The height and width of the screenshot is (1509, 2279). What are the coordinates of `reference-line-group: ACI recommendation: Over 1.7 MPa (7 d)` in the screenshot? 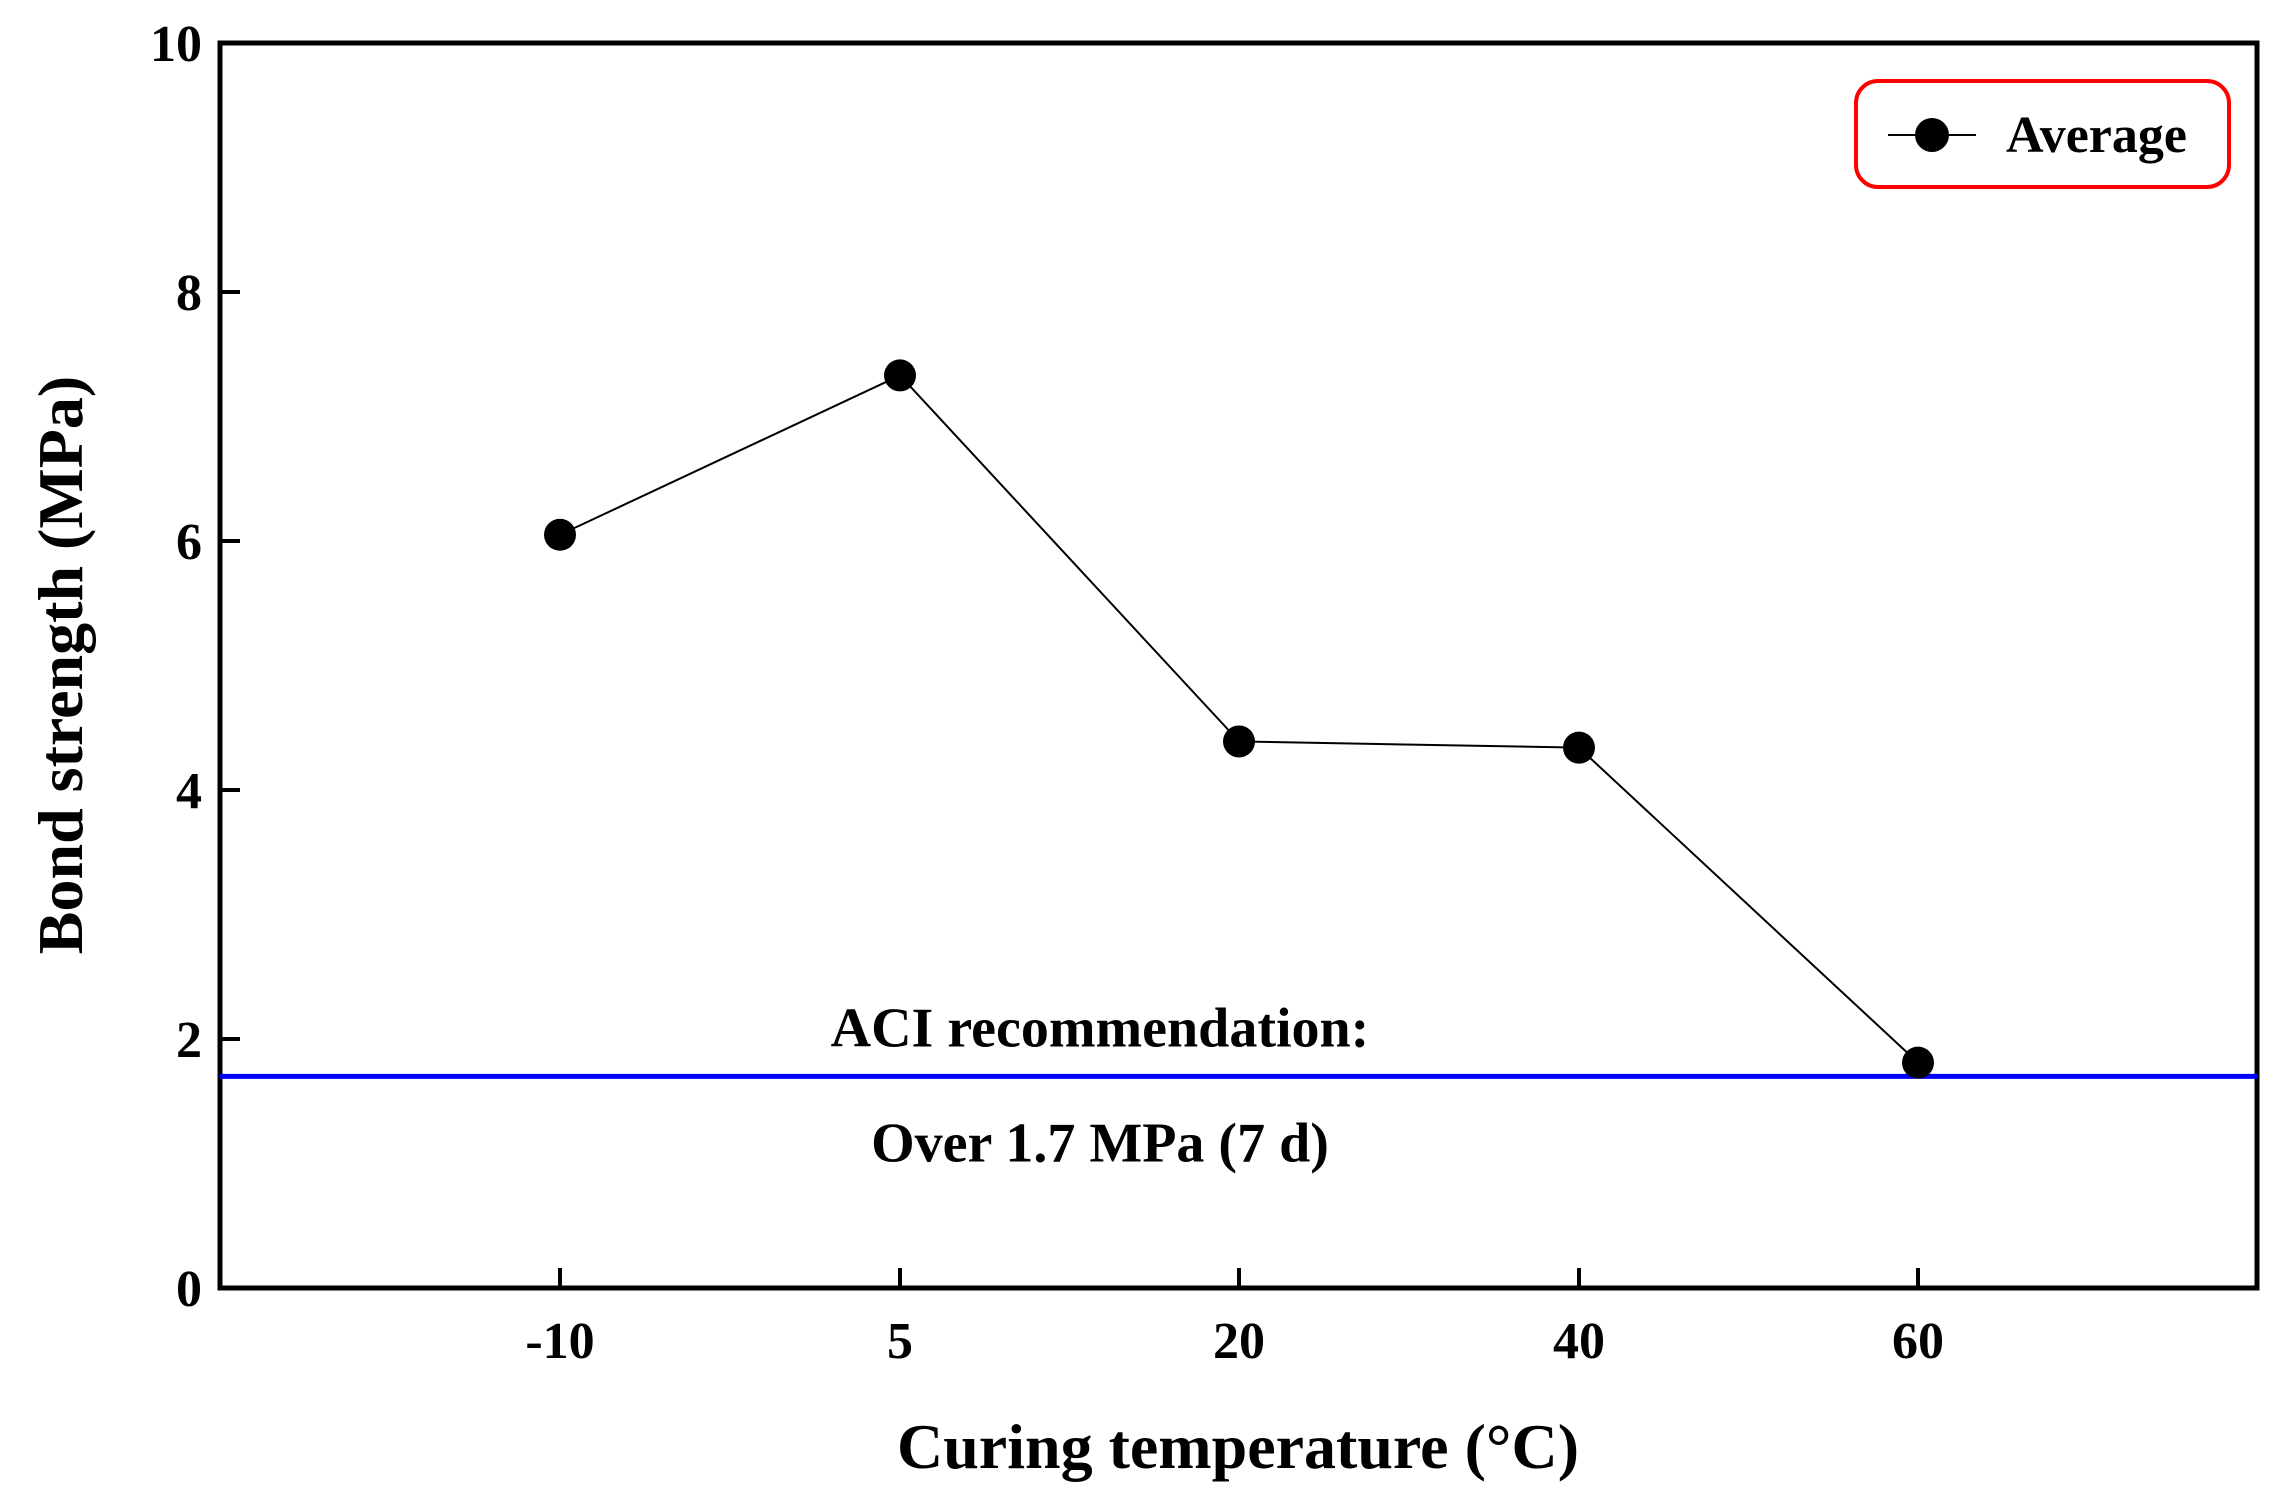 It's located at (1238, 1085).